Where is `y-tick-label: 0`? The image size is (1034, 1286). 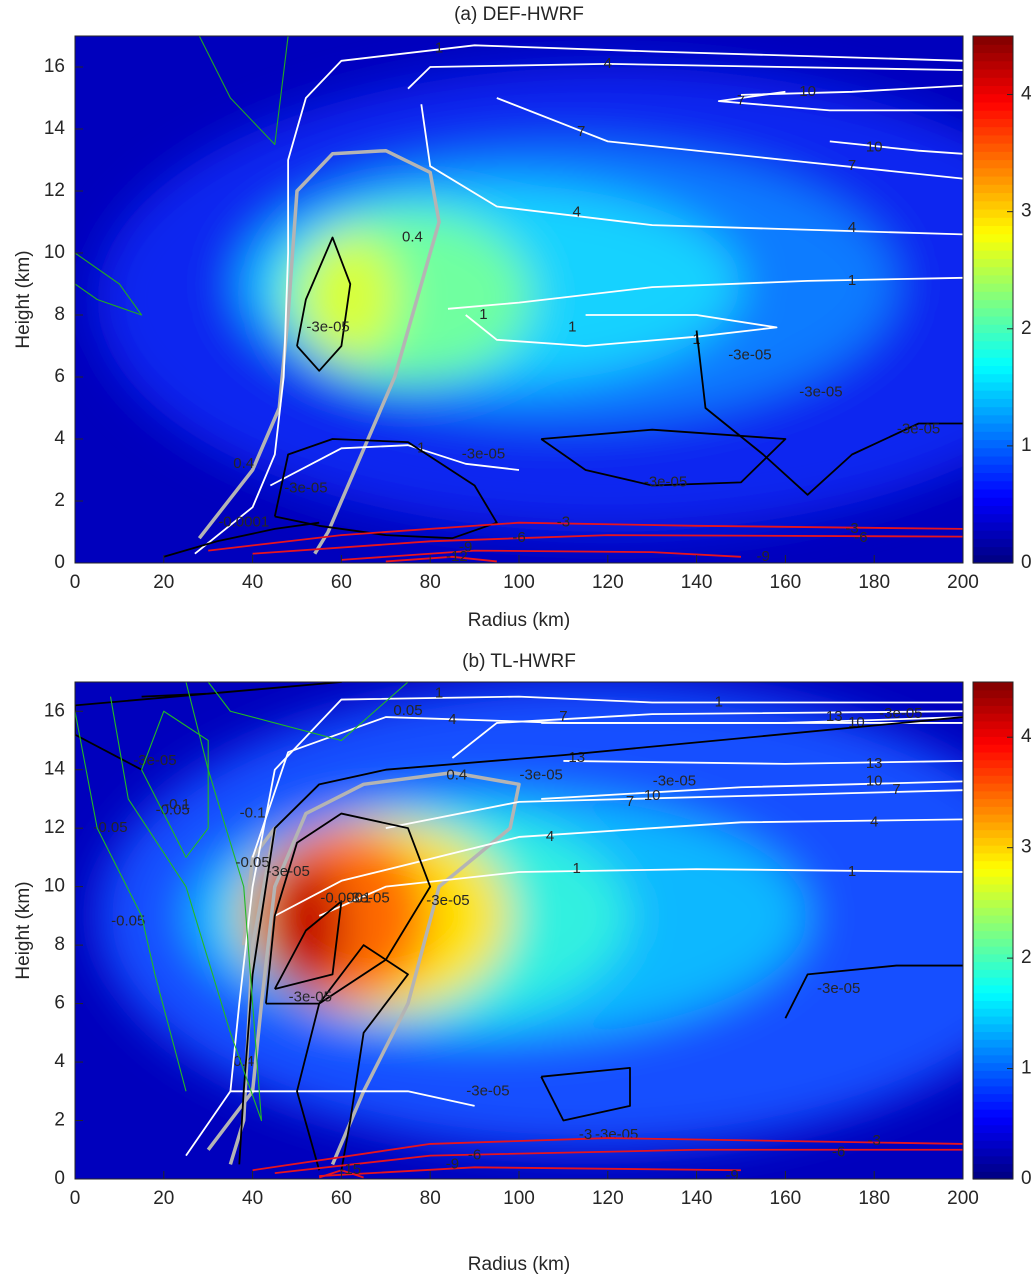
y-tick-label: 0 is located at coordinates (59, 562).